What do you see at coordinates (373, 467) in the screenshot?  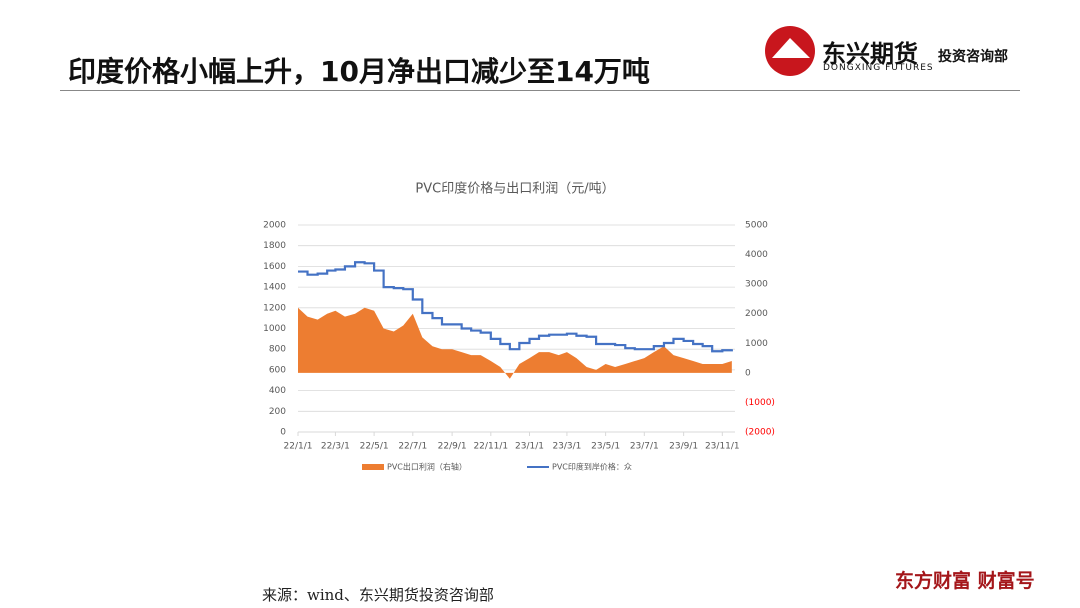 I see `legend-swatch` at bounding box center [373, 467].